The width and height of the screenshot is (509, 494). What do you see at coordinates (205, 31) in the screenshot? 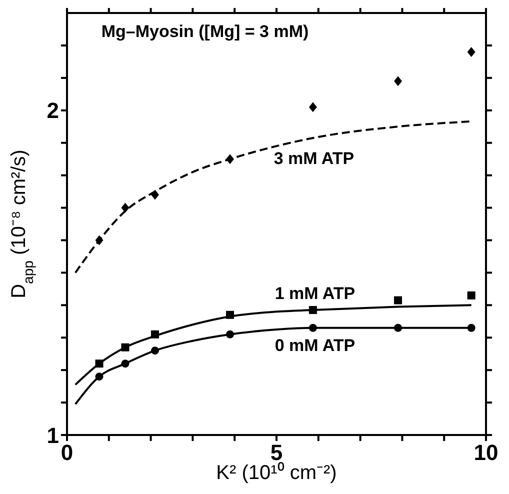
I see `text: Mg–Myosin ([Mg] = 3 mM)` at bounding box center [205, 31].